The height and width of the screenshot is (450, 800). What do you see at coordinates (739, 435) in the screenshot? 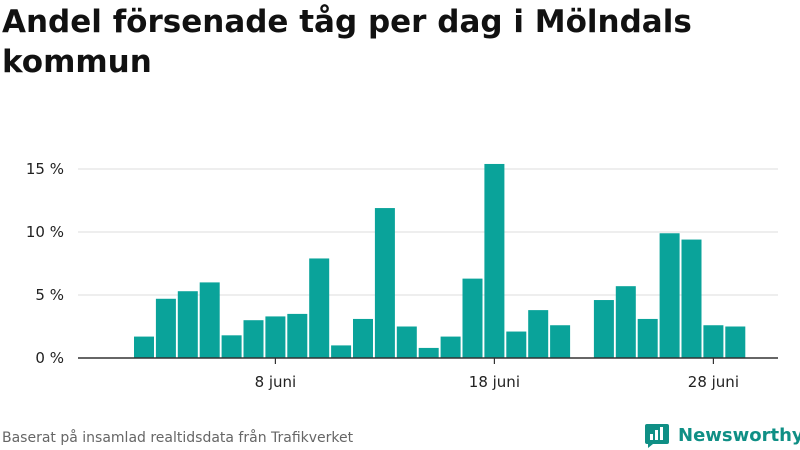
I see `brand-name: Newsworthy` at bounding box center [739, 435].